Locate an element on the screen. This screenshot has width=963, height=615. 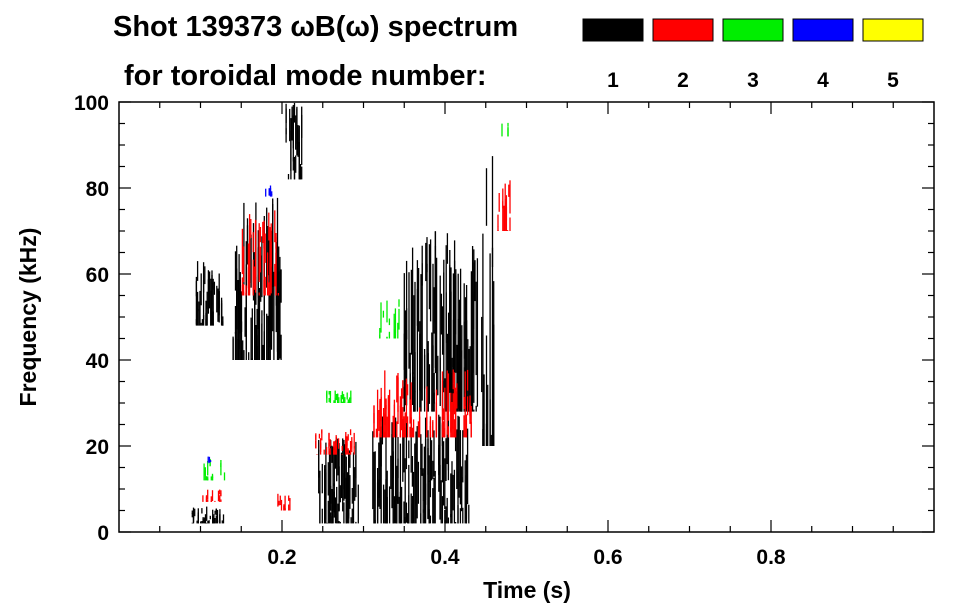
x-tick-label: 0.2 is located at coordinates (281, 557).